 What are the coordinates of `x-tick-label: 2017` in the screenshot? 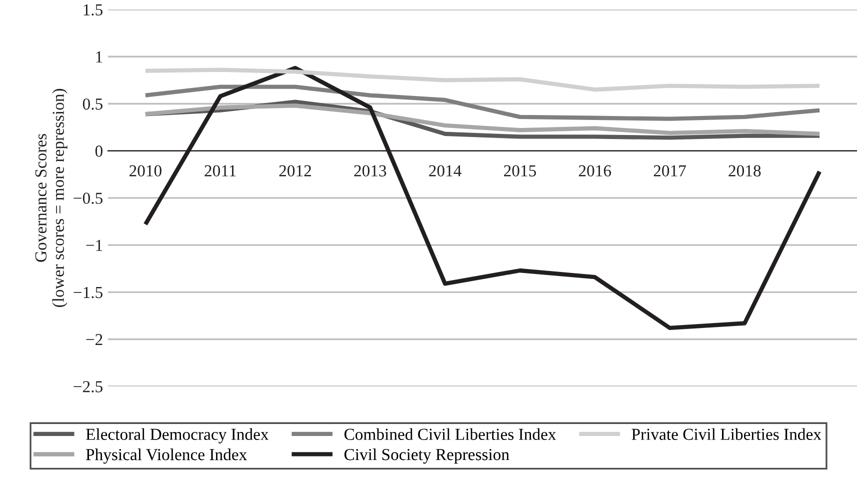 It's located at (670, 170).